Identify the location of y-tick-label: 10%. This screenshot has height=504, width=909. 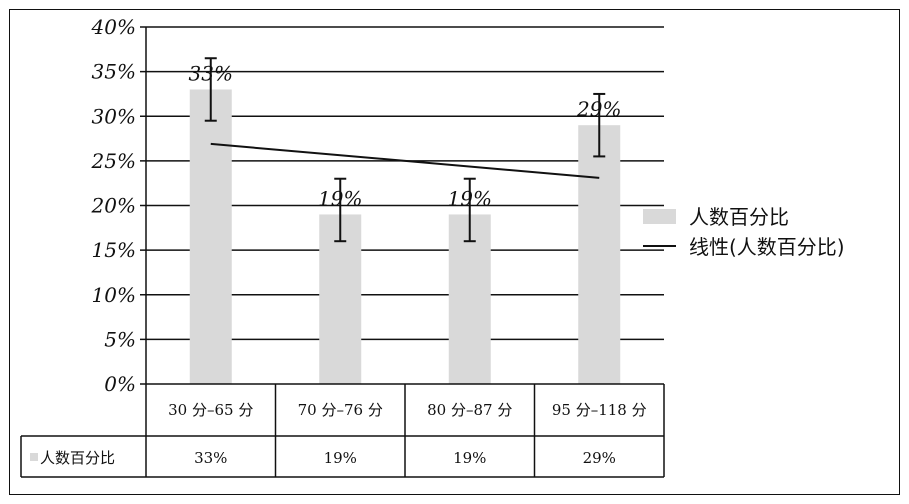
(114, 295).